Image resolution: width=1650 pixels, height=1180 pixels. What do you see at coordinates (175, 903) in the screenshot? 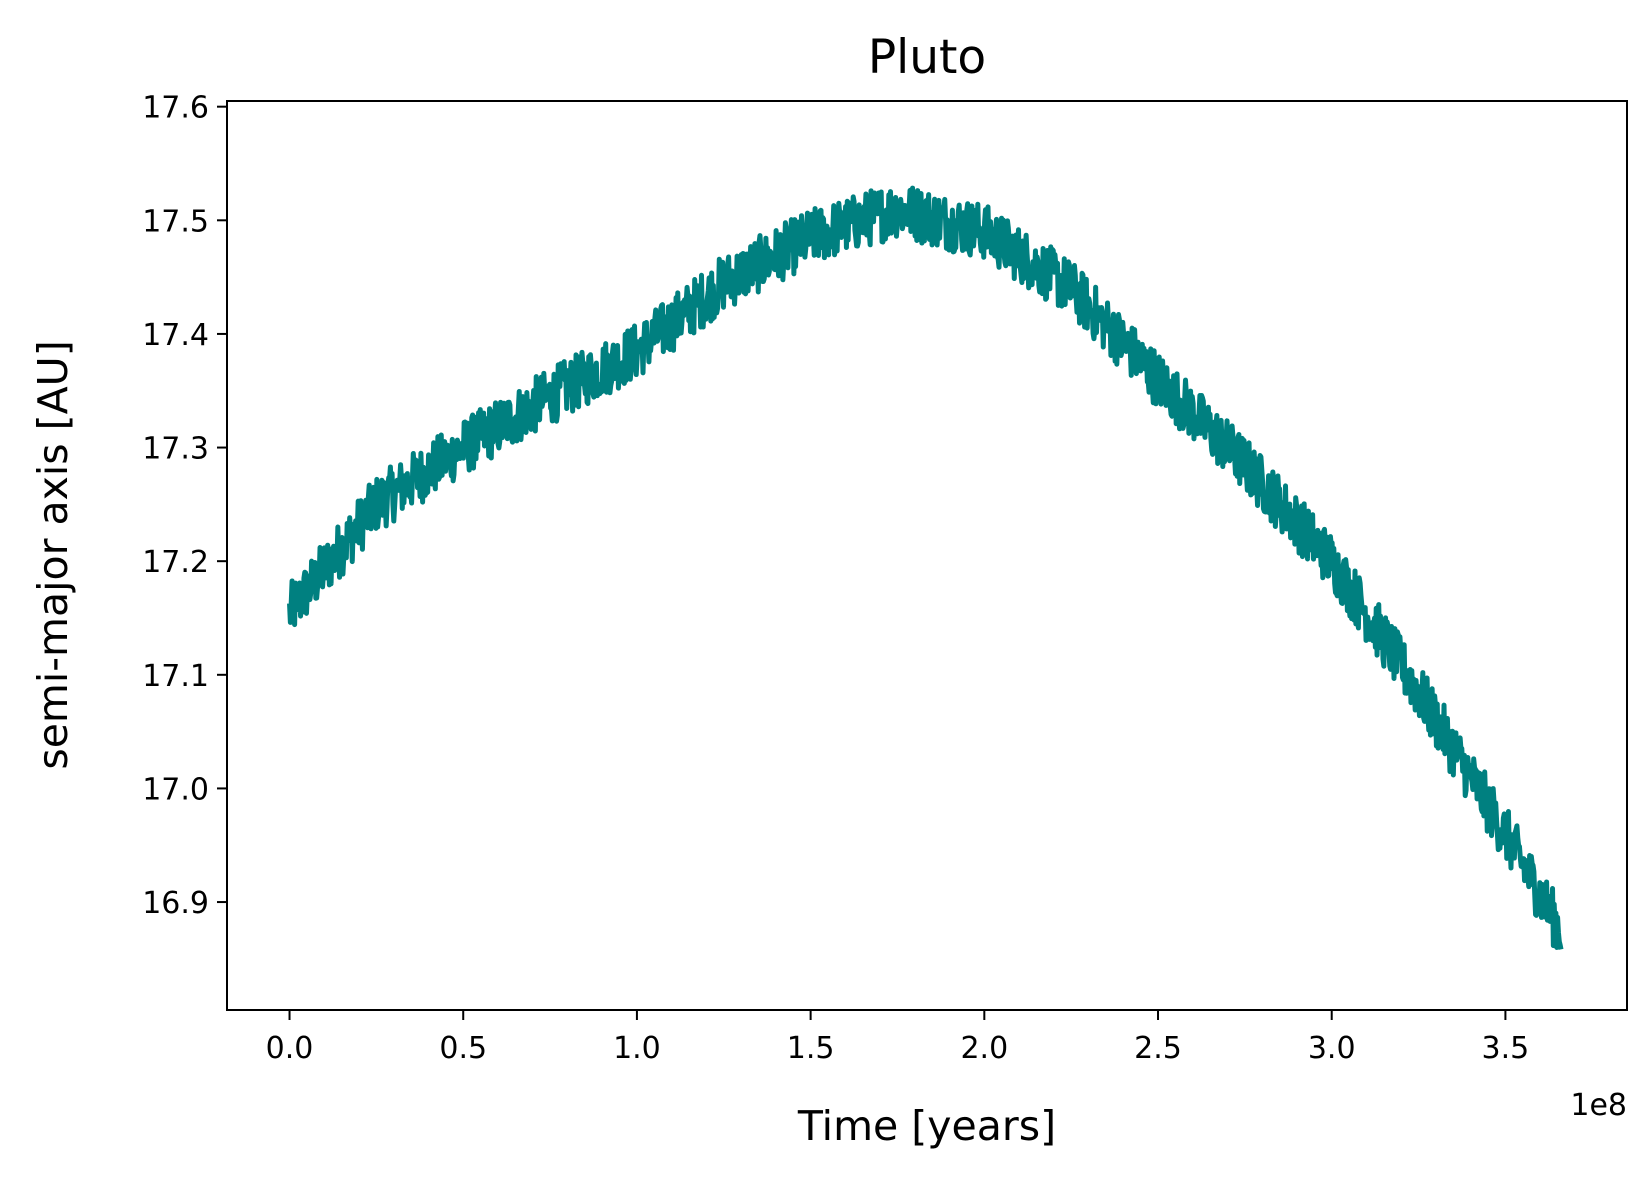
I see `y-tick-label: 16.9` at bounding box center [175, 903].